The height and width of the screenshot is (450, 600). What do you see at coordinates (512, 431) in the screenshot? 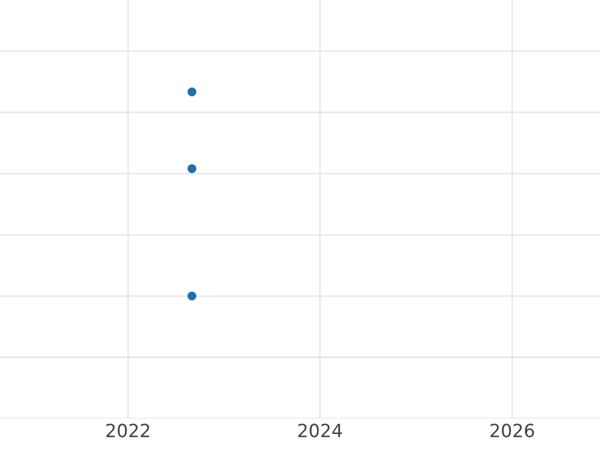
I see `x-tick-label: 2026` at bounding box center [512, 431].